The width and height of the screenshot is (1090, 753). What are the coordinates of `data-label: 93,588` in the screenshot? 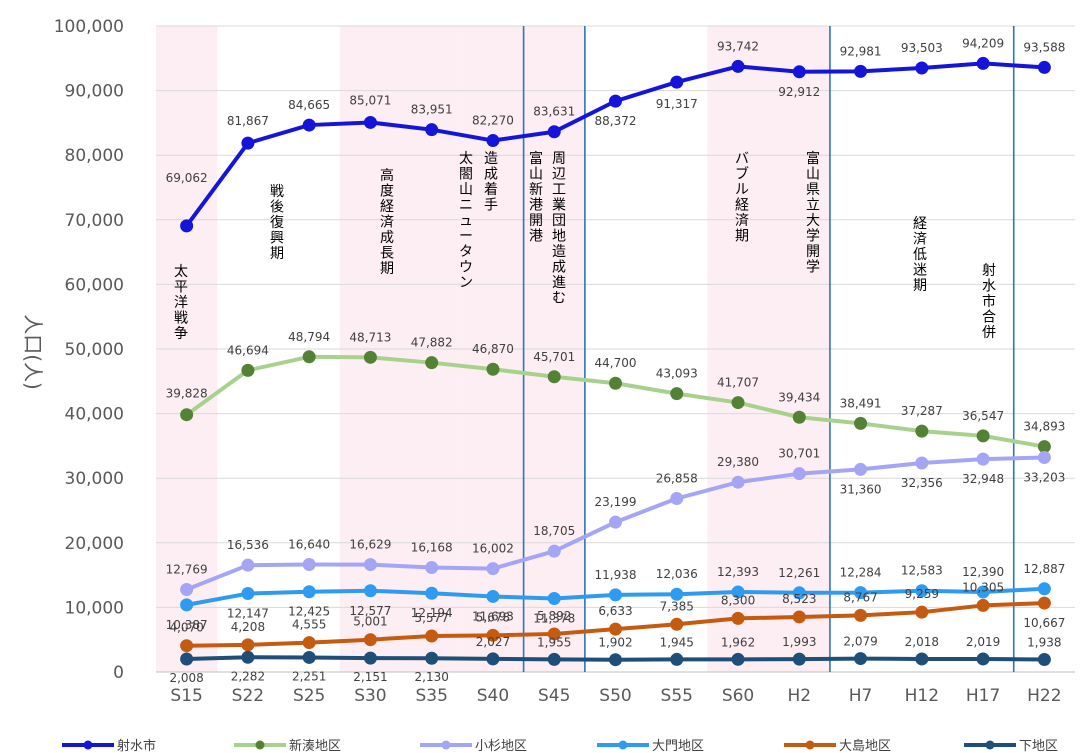 It's located at (1044, 47).